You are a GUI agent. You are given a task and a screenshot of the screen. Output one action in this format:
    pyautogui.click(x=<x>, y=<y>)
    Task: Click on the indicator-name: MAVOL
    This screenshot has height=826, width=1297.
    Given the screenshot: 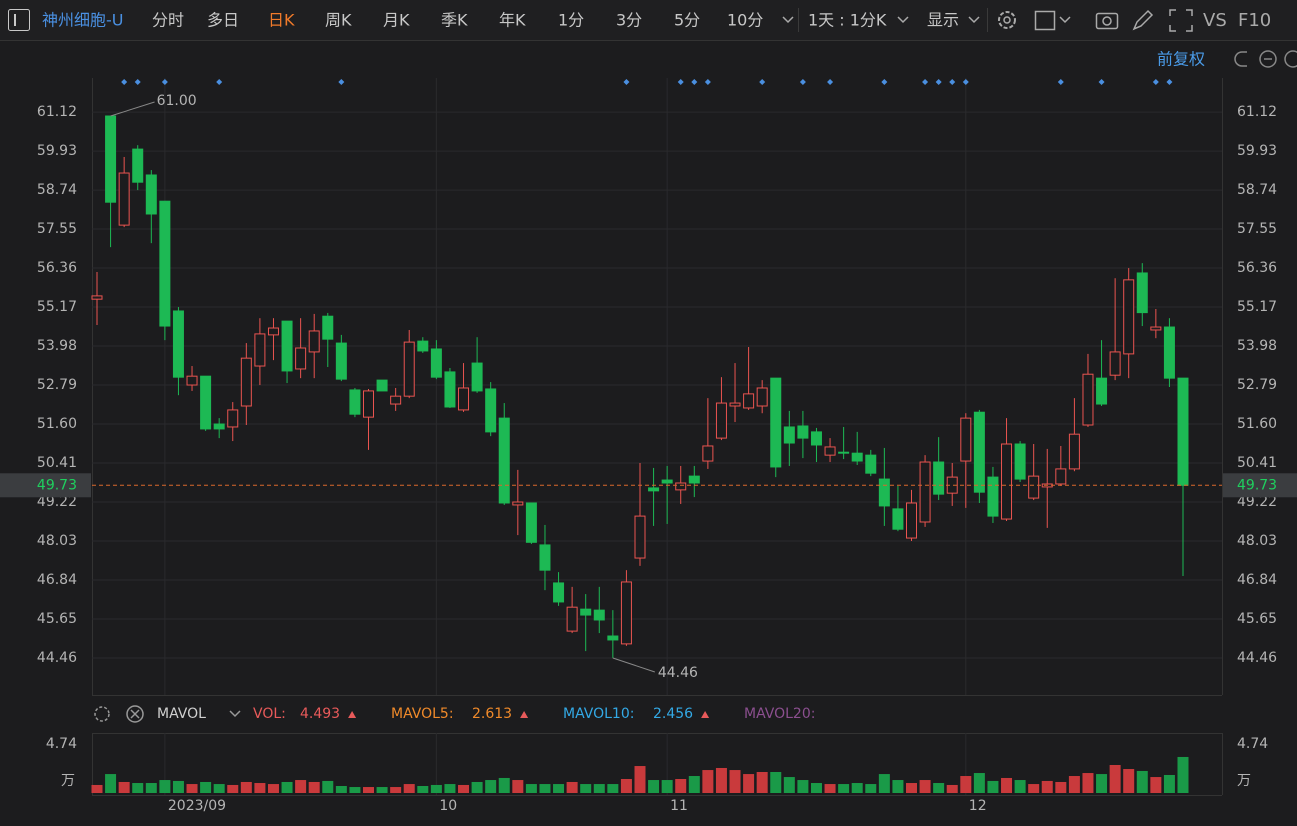 What is the action you would take?
    pyautogui.click(x=181, y=714)
    